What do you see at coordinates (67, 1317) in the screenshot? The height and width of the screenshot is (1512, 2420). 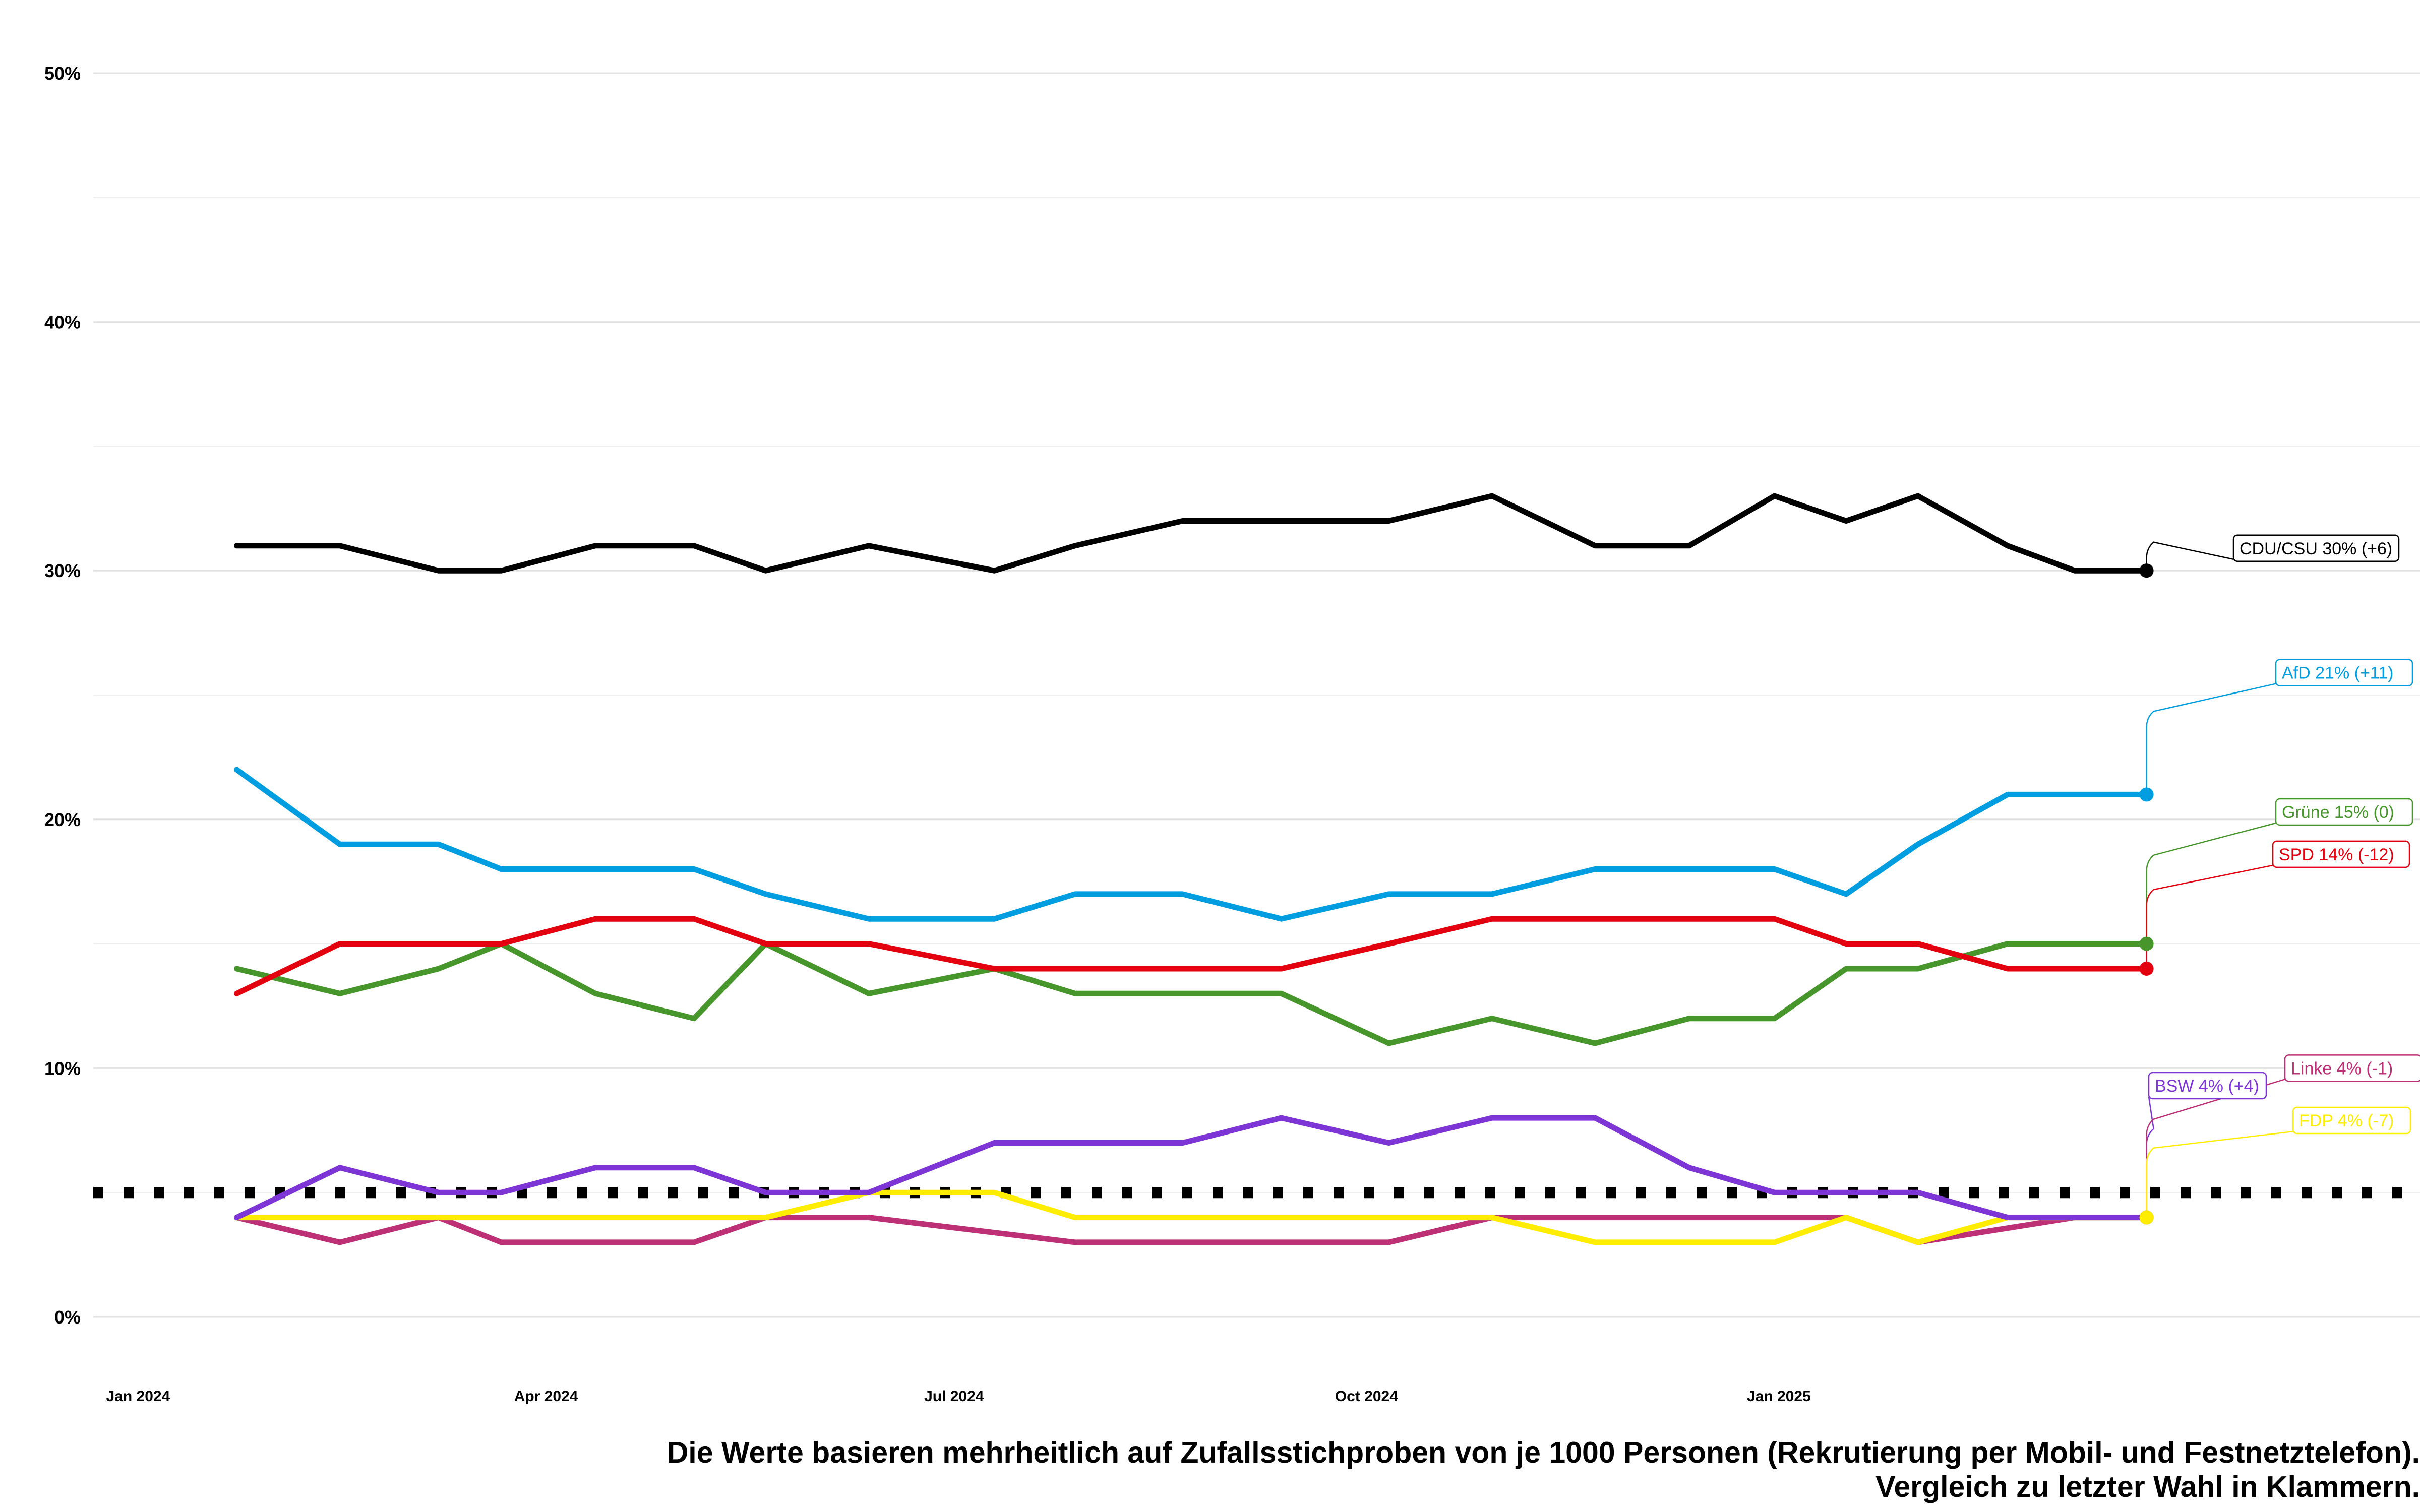 I see `y-tick-label: 0%` at bounding box center [67, 1317].